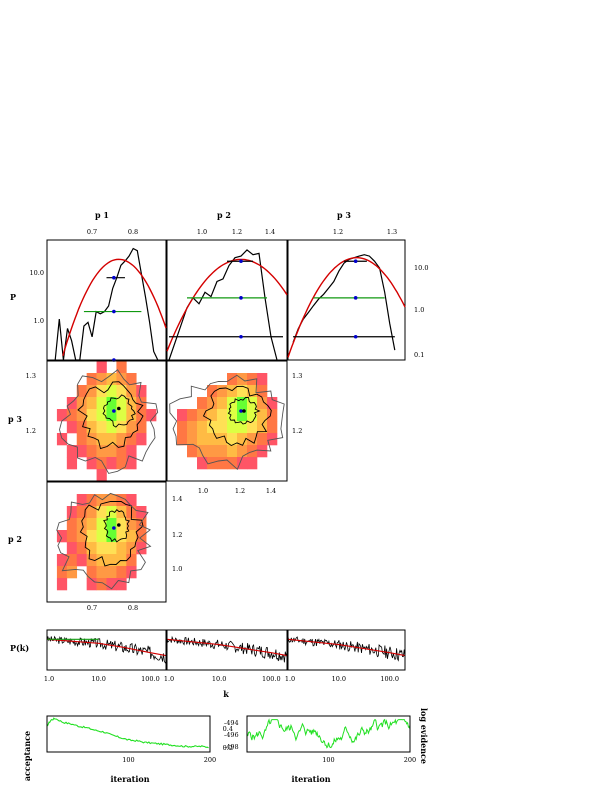  Describe the element at coordinates (128, 760) in the screenshot. I see `acceptance-x-tick-0: 100` at that location.